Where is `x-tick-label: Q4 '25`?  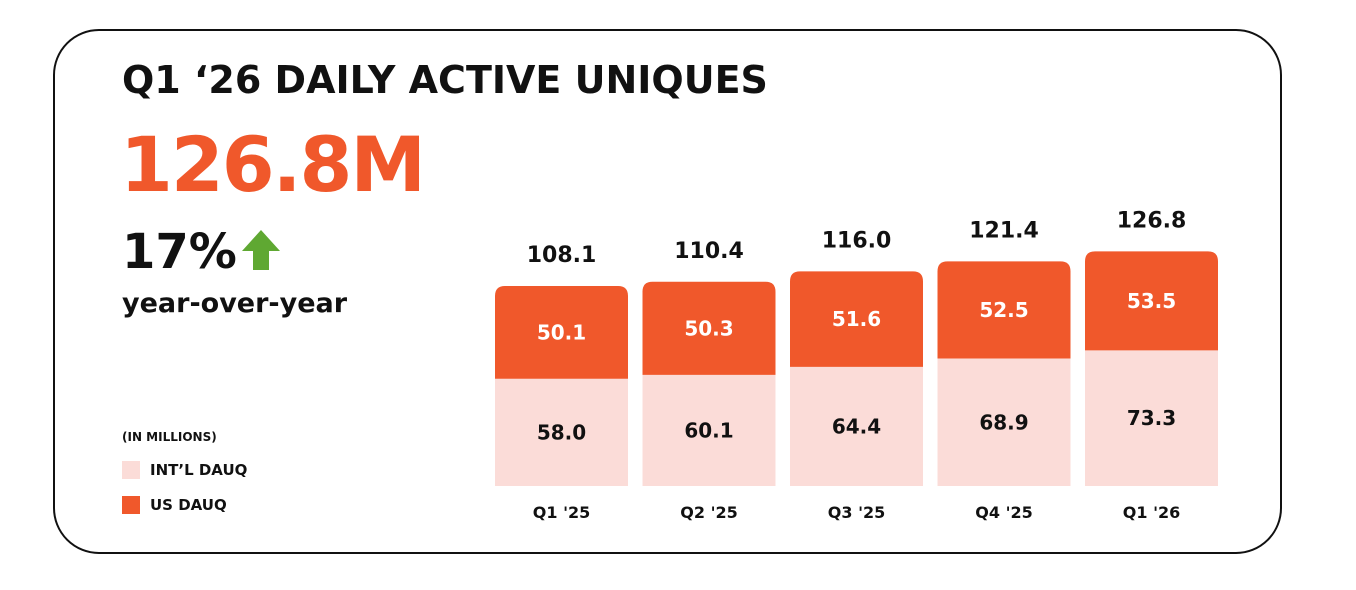 x-tick-label: Q4 '25 is located at coordinates (1003, 512).